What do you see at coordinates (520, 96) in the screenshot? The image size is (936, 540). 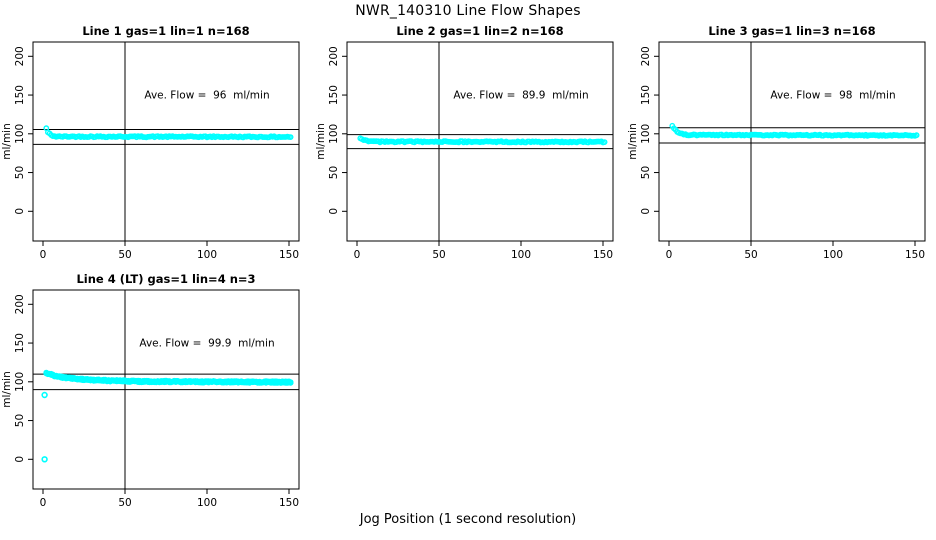 I see `flow-annotation: Ave. Flow = 89.9 ml/min` at bounding box center [520, 96].